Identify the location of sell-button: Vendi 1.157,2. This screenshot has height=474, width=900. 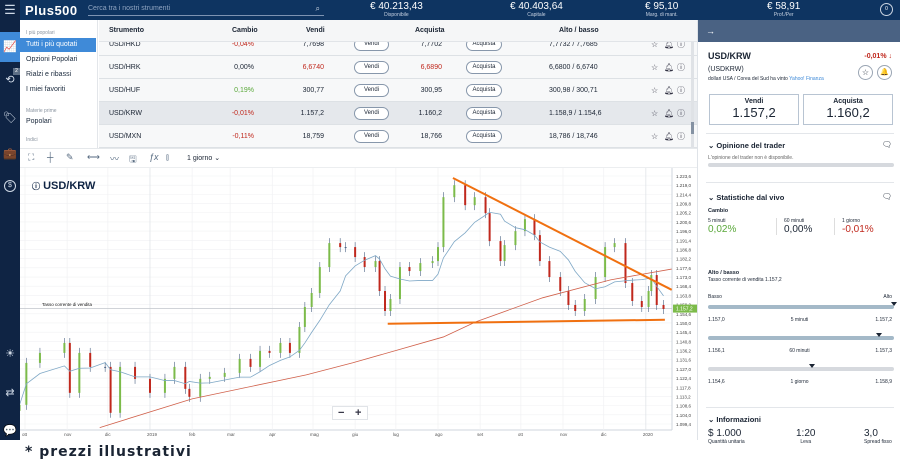
(754, 109).